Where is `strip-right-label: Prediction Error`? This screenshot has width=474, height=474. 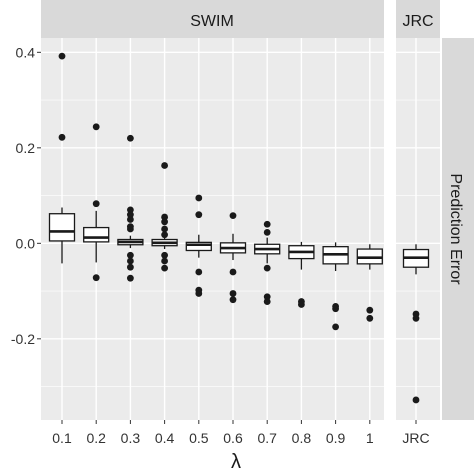
strip-right-label: Prediction Error is located at coordinates (455, 229).